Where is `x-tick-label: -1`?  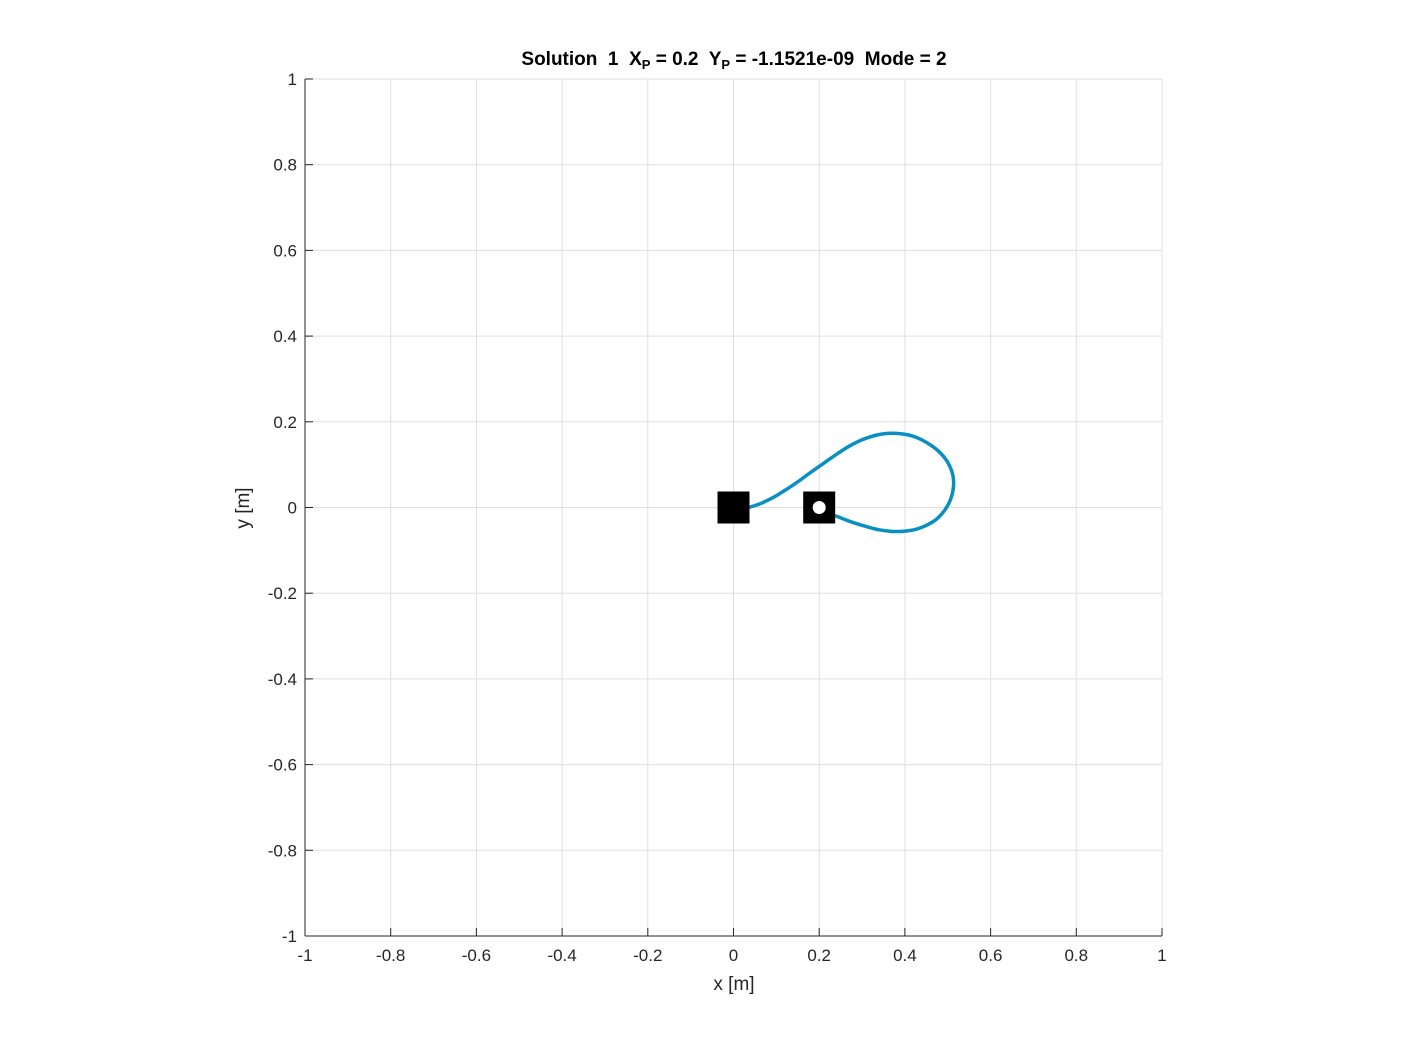 x-tick-label: -1 is located at coordinates (304, 955).